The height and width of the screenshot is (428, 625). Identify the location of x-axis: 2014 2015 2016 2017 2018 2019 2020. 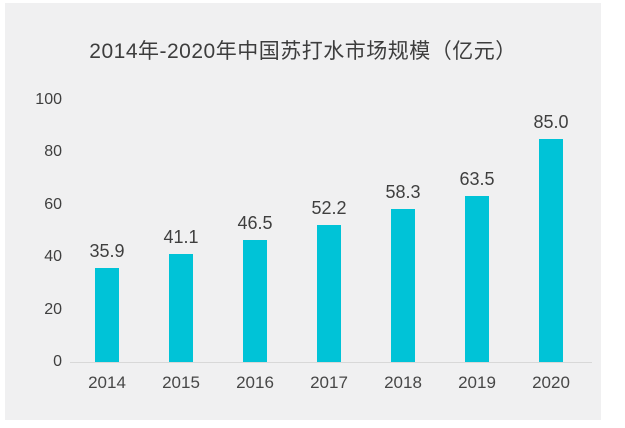
(329, 383).